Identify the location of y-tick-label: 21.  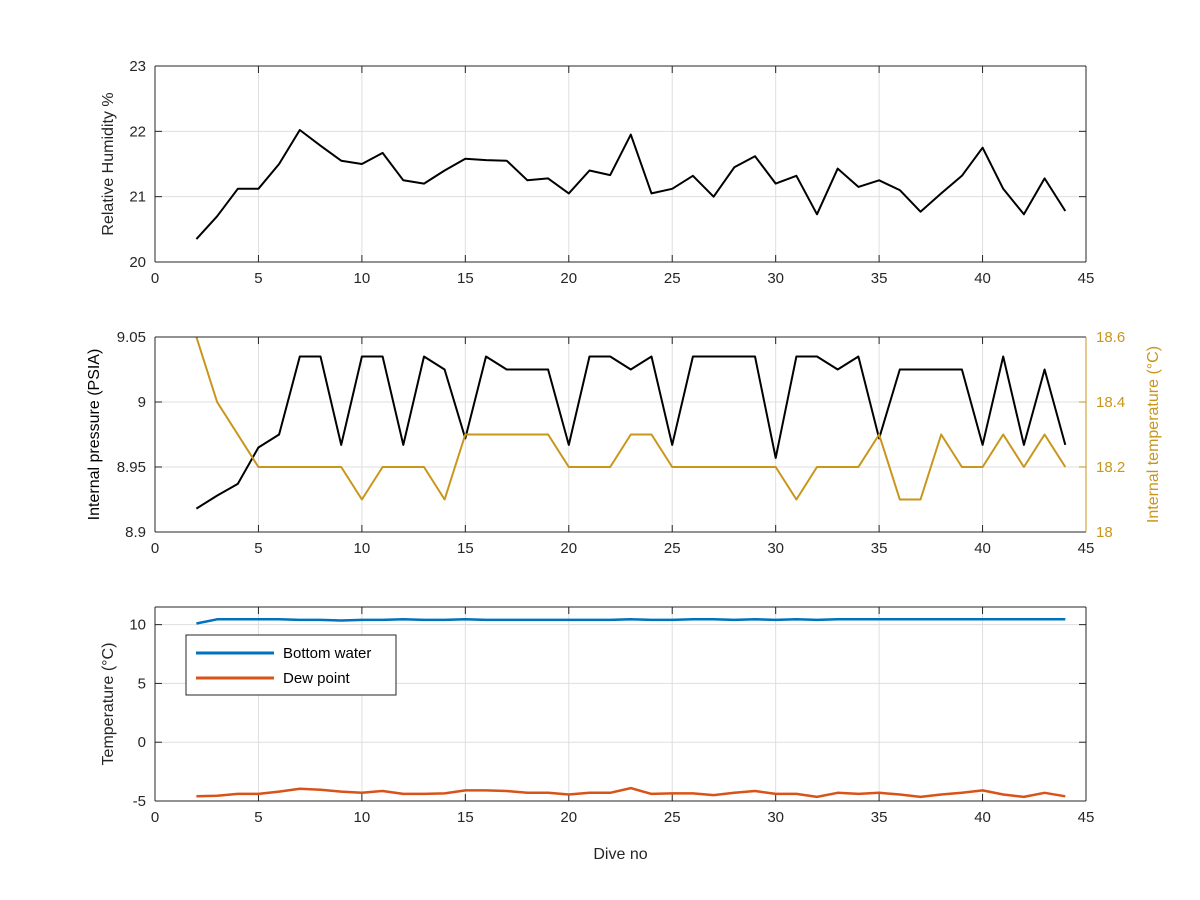
(137, 197).